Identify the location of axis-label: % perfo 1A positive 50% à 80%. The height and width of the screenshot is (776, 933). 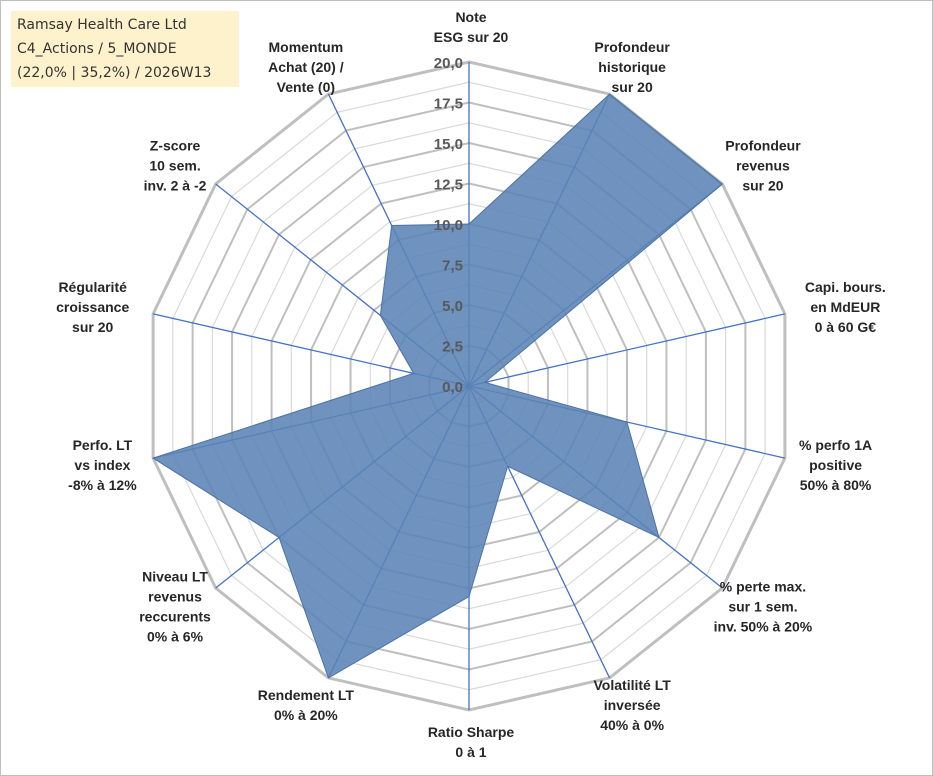
(835, 465).